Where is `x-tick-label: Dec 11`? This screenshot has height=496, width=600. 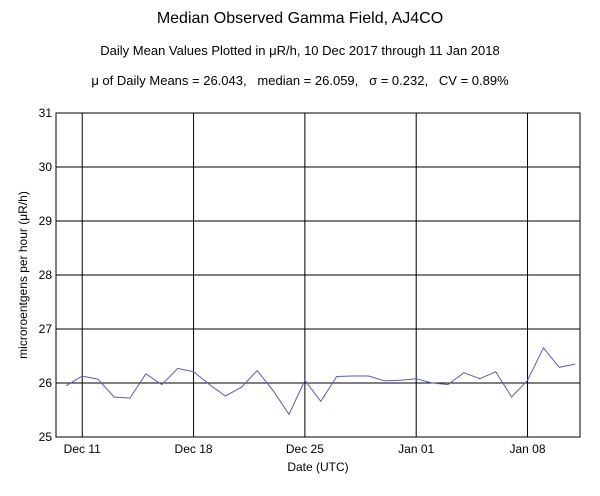
x-tick-label: Dec 11 is located at coordinates (82, 449).